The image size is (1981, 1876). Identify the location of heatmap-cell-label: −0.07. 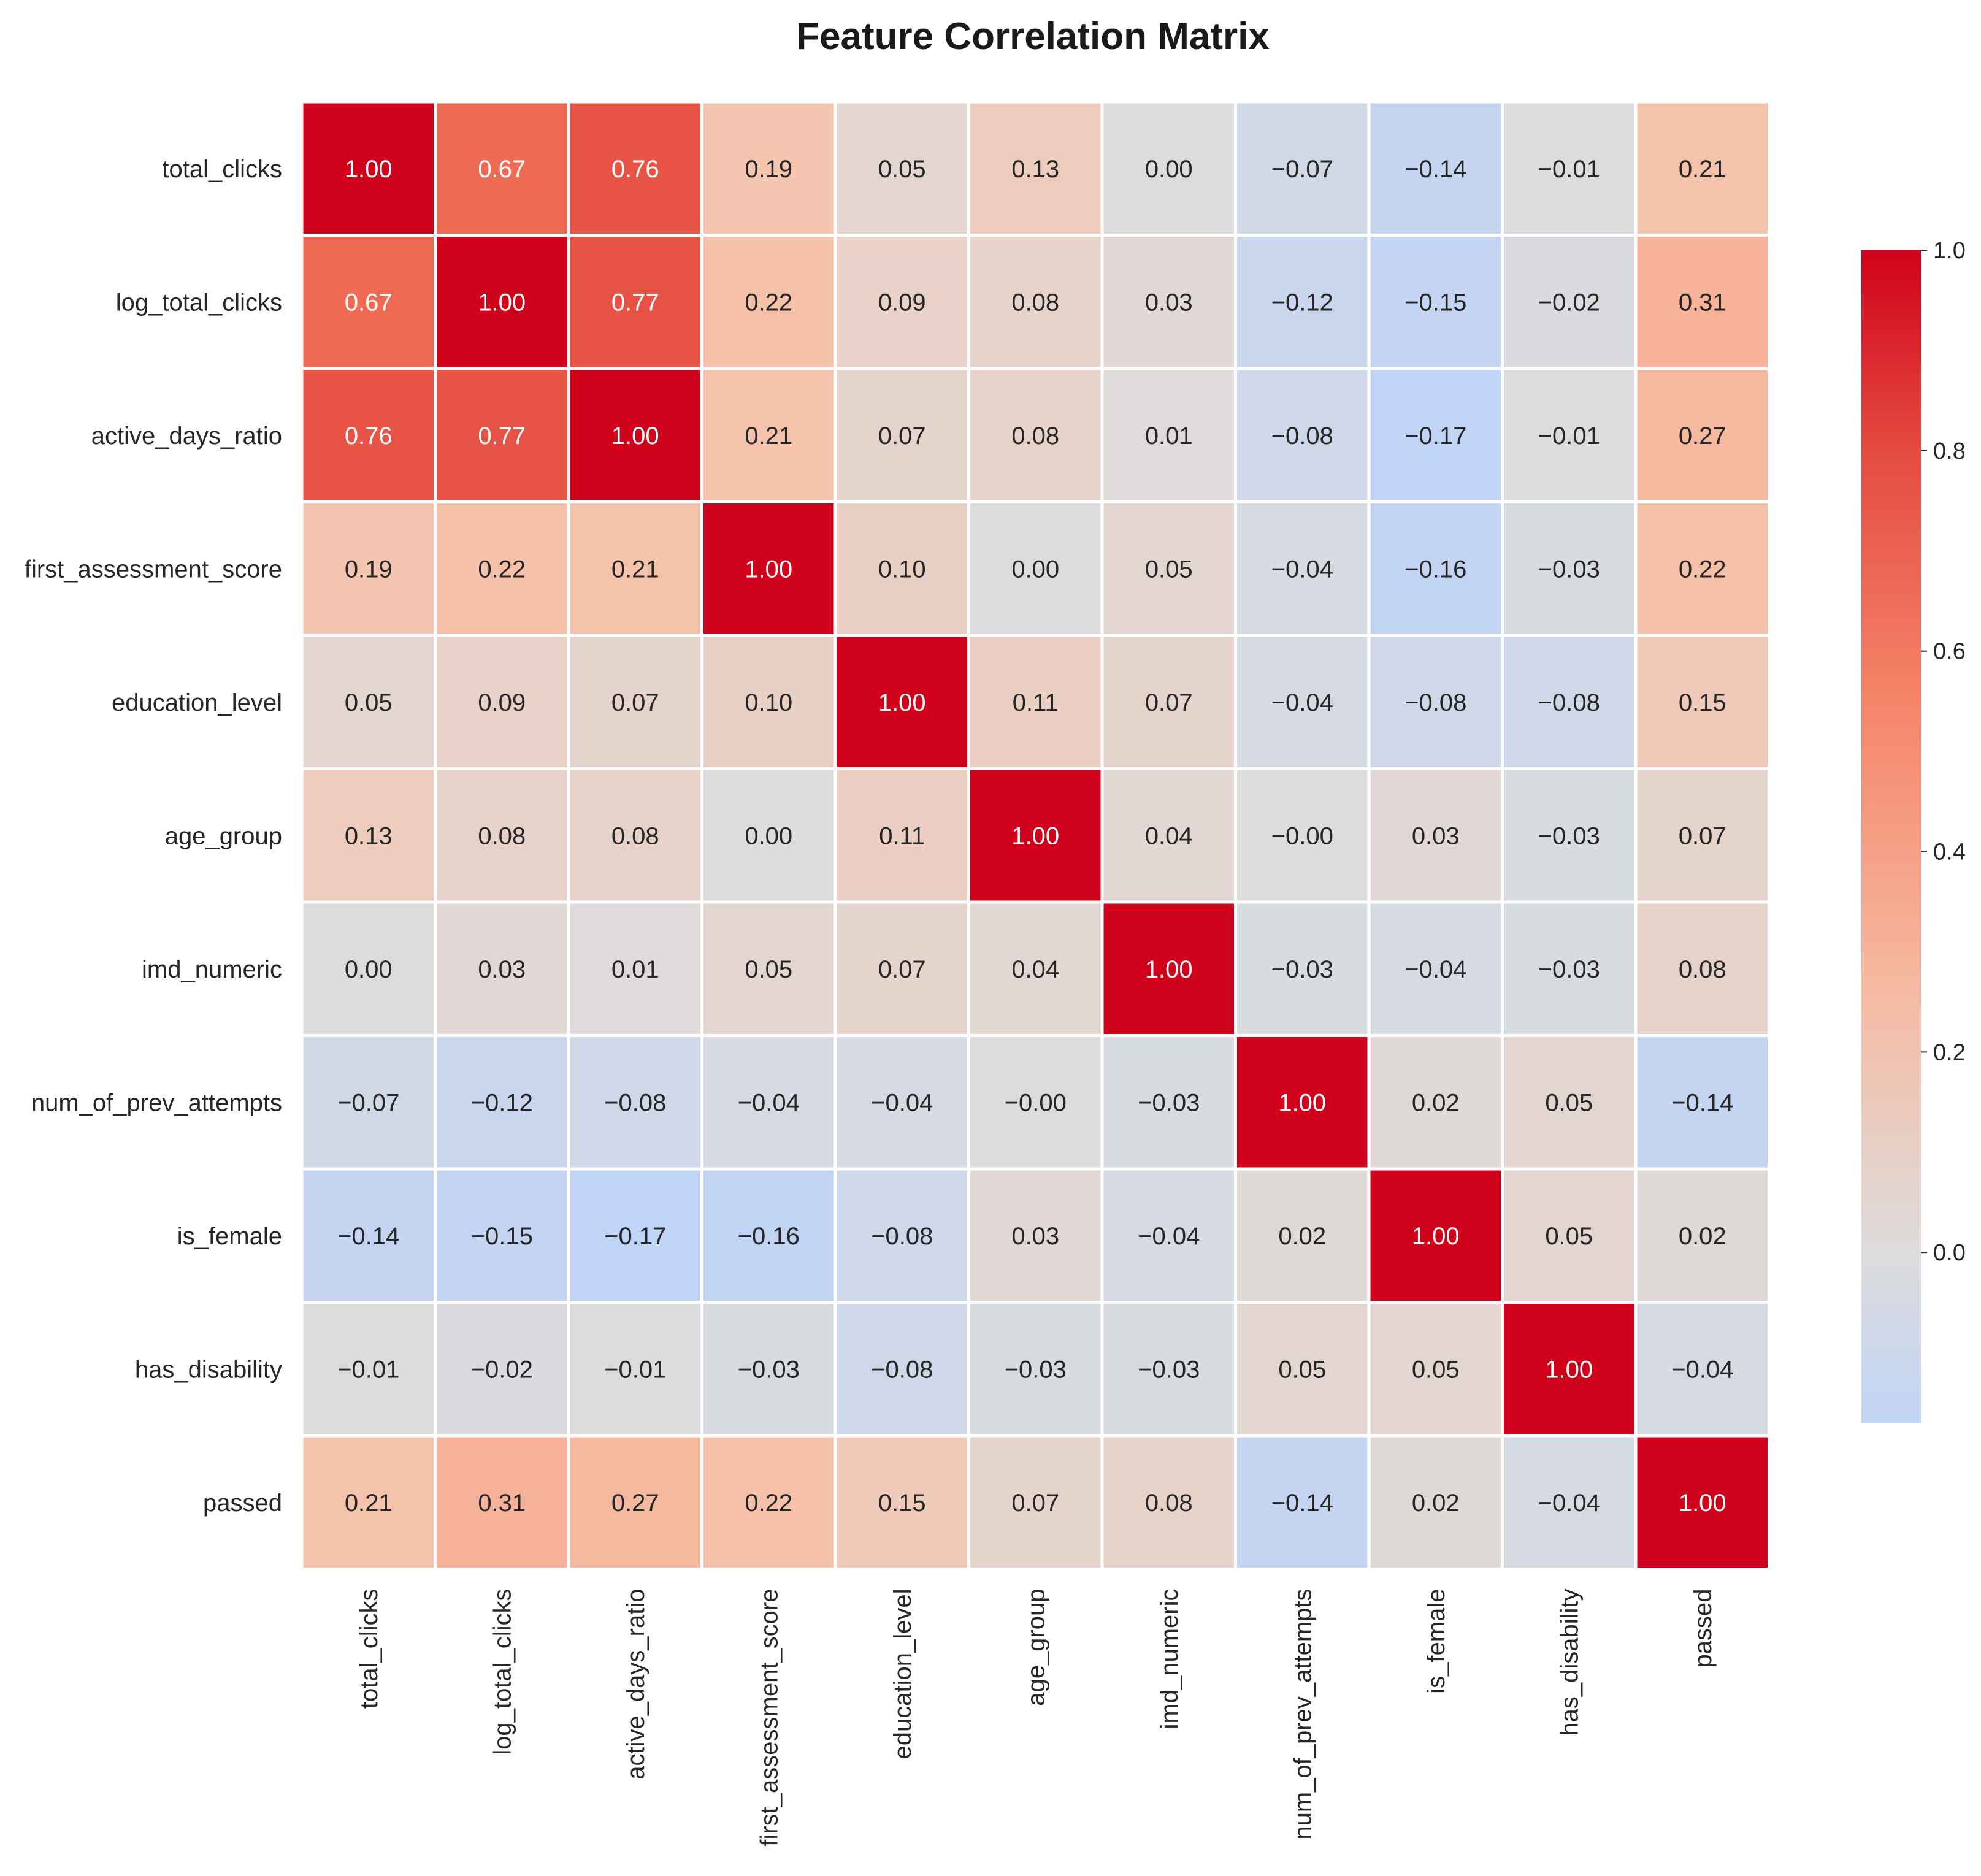
(1302, 169).